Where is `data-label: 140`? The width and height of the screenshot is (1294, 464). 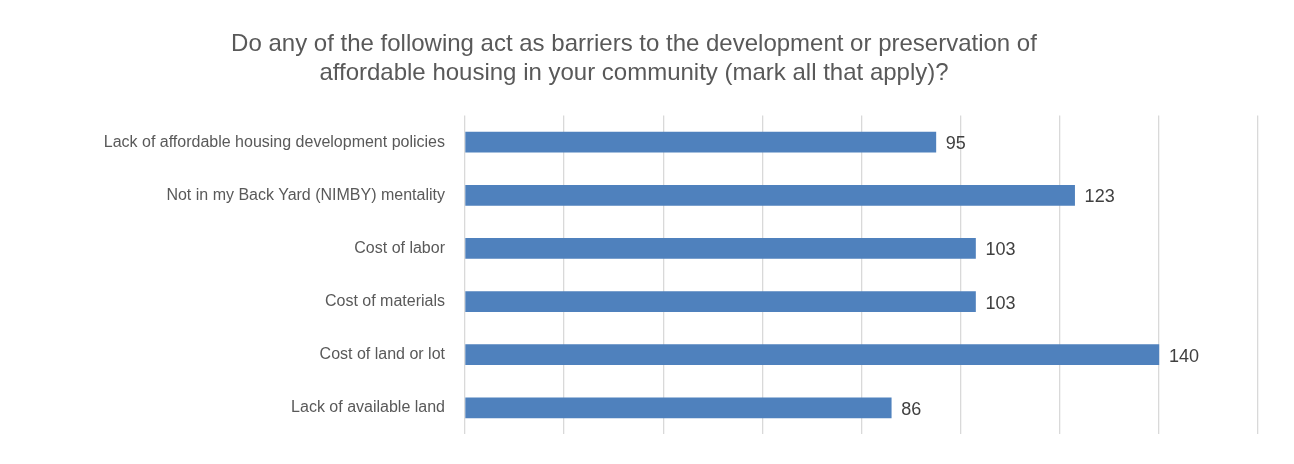 data-label: 140 is located at coordinates (1183, 355).